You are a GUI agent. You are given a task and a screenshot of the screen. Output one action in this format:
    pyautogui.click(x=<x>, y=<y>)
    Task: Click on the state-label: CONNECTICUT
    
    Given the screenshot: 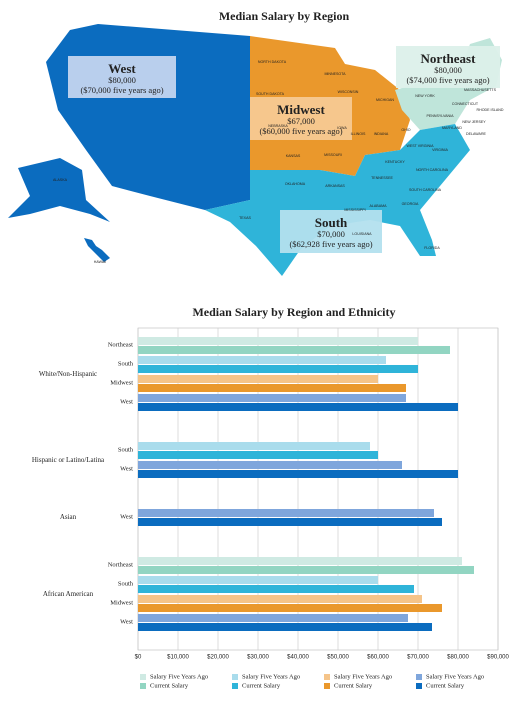 What is the action you would take?
    pyautogui.click(x=465, y=104)
    